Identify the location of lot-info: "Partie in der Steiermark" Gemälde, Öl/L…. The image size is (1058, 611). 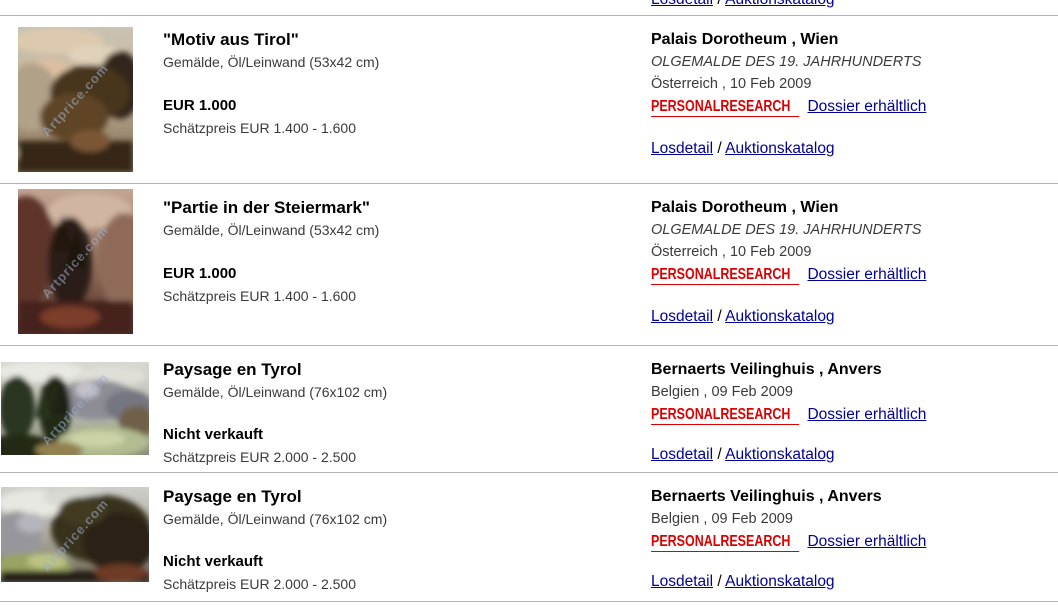
(407, 264).